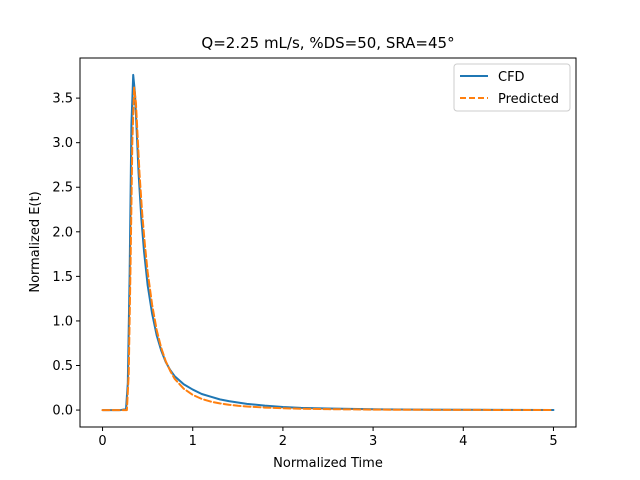 This screenshot has width=640, height=480. Describe the element at coordinates (62, 232) in the screenshot. I see `y-tick-label: 2.0` at that location.